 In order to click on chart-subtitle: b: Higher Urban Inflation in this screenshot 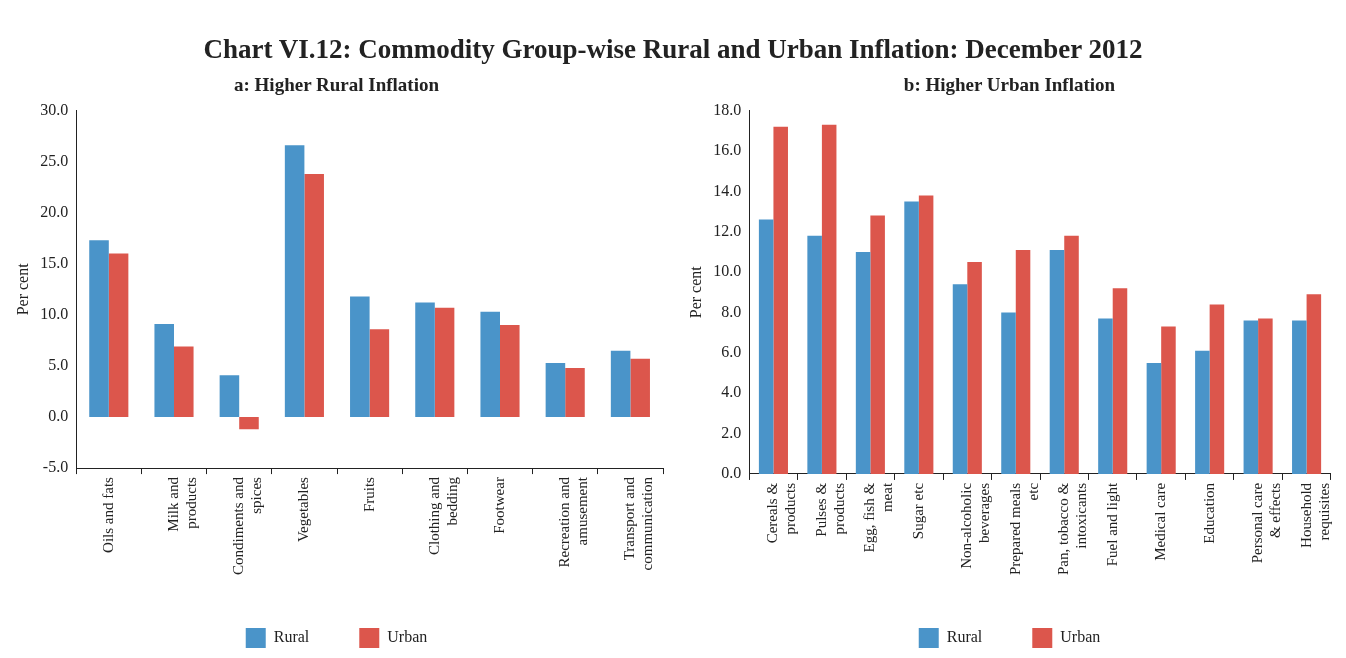, I will do `click(1009, 85)`.